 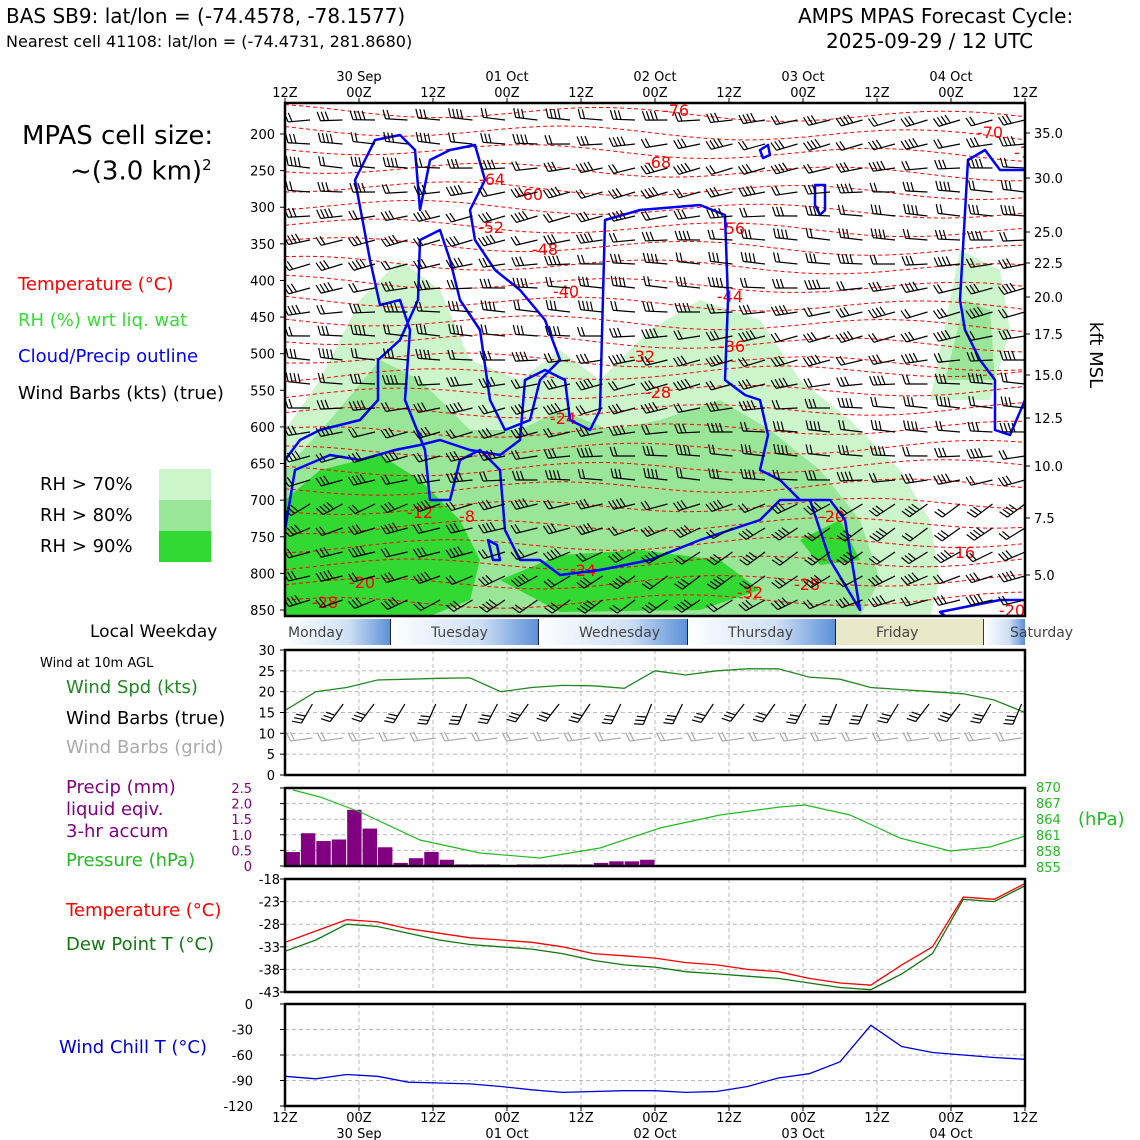 What do you see at coordinates (492, 179) in the screenshot?
I see `temperature-contour-label: -64` at bounding box center [492, 179].